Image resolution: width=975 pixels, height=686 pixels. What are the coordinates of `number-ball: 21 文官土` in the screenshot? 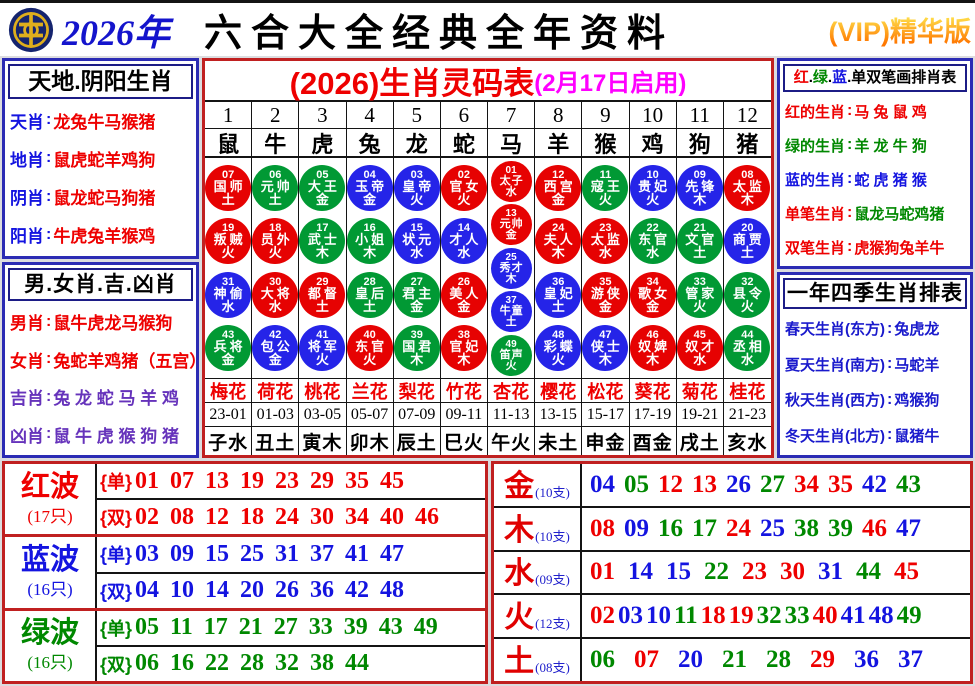 It's located at (699, 241).